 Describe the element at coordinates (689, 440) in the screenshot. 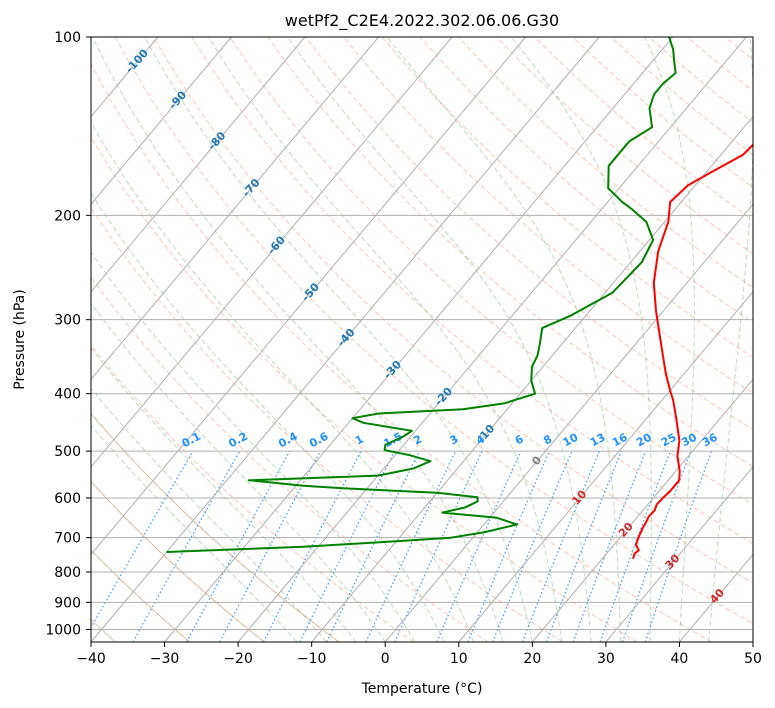

I see `mixing-ratio-label: 30` at that location.